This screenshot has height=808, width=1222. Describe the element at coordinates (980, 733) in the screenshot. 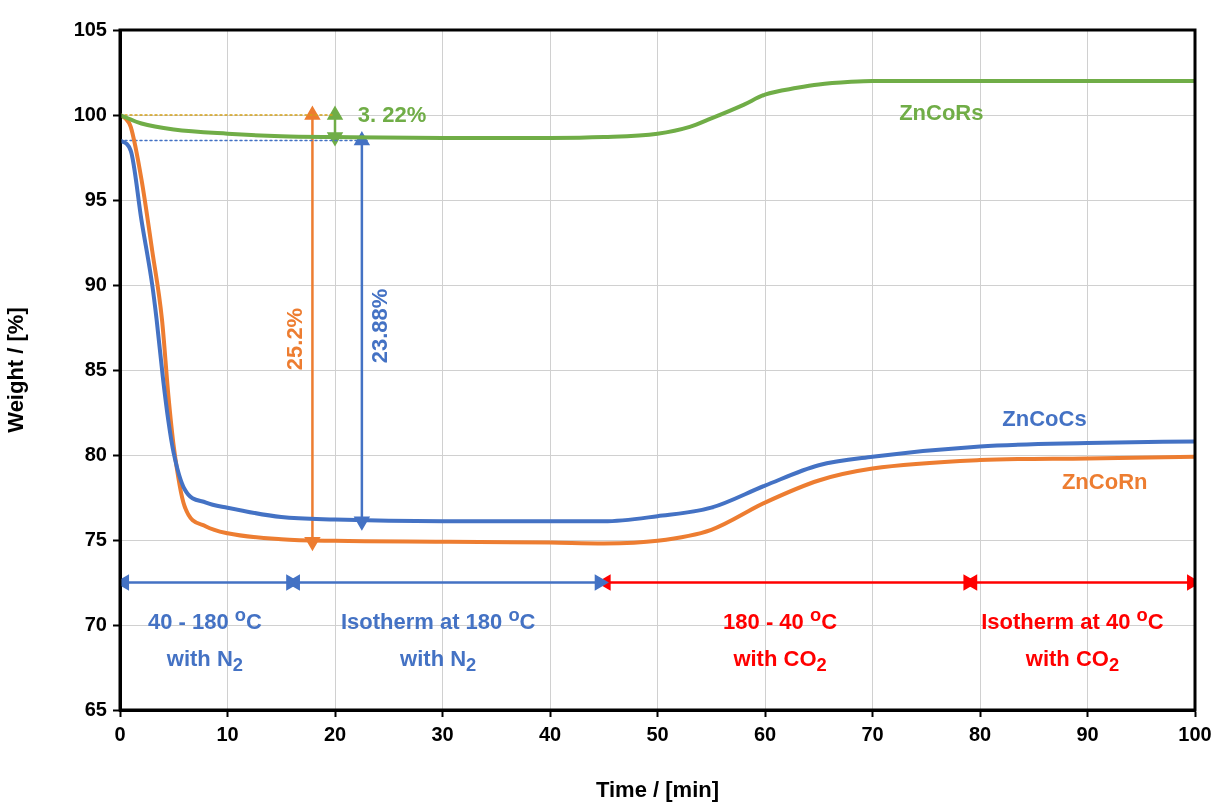

I see `x-tick-label: 80` at that location.